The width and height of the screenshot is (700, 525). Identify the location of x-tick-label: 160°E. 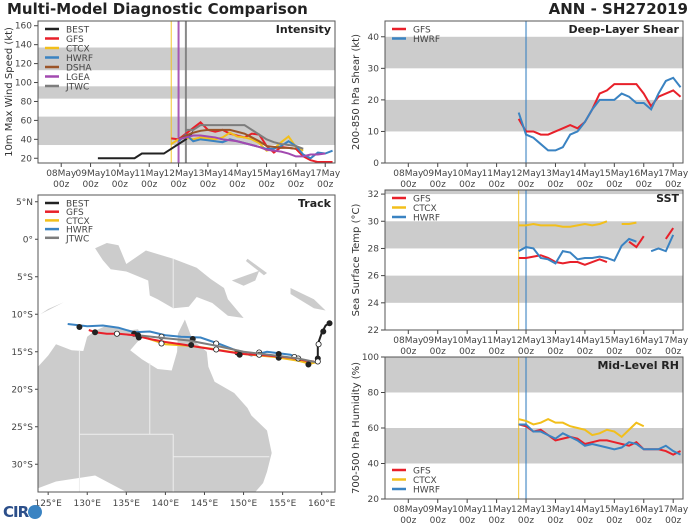
(322, 504).